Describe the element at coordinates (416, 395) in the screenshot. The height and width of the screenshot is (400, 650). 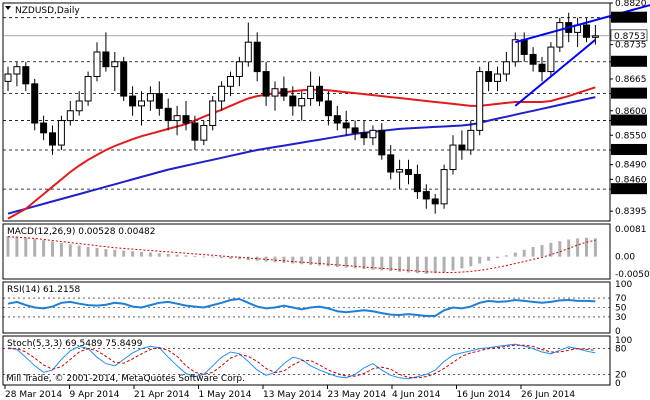
I see `time-tick-label: 4 Jun 2014` at that location.